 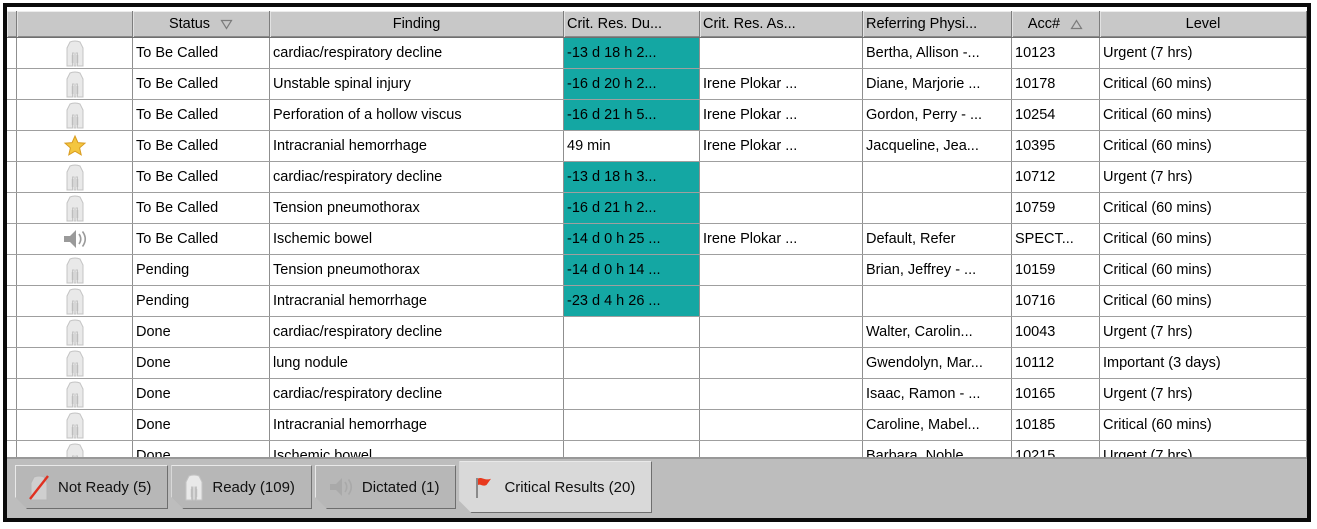 I want to click on cell-finding: lung nodule, so click(x=417, y=363).